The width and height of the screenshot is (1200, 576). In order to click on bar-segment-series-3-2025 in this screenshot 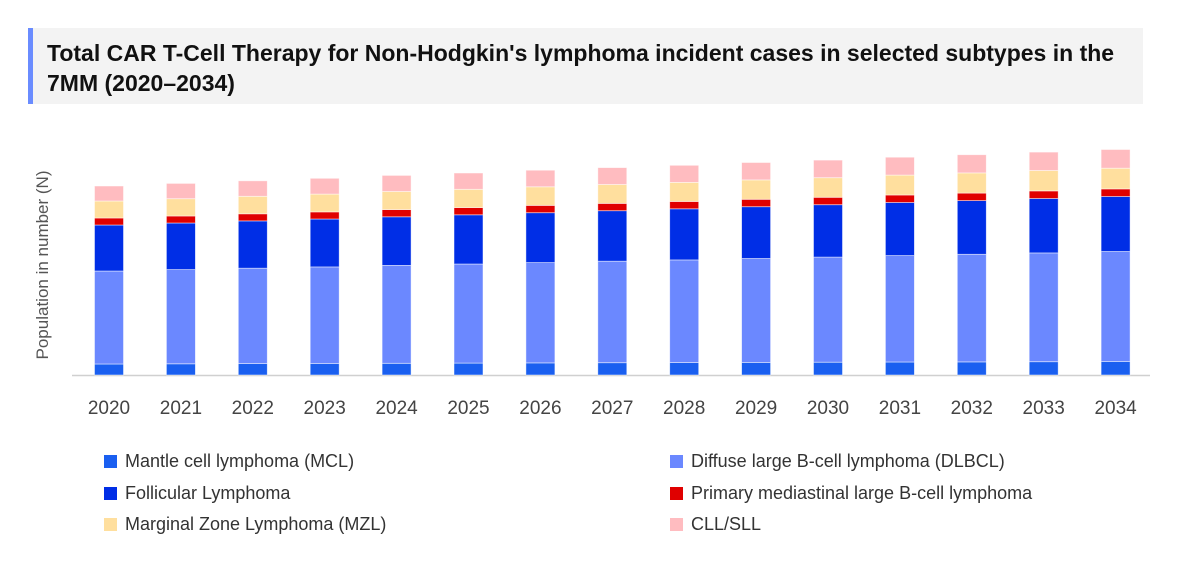, I will do `click(468, 211)`.